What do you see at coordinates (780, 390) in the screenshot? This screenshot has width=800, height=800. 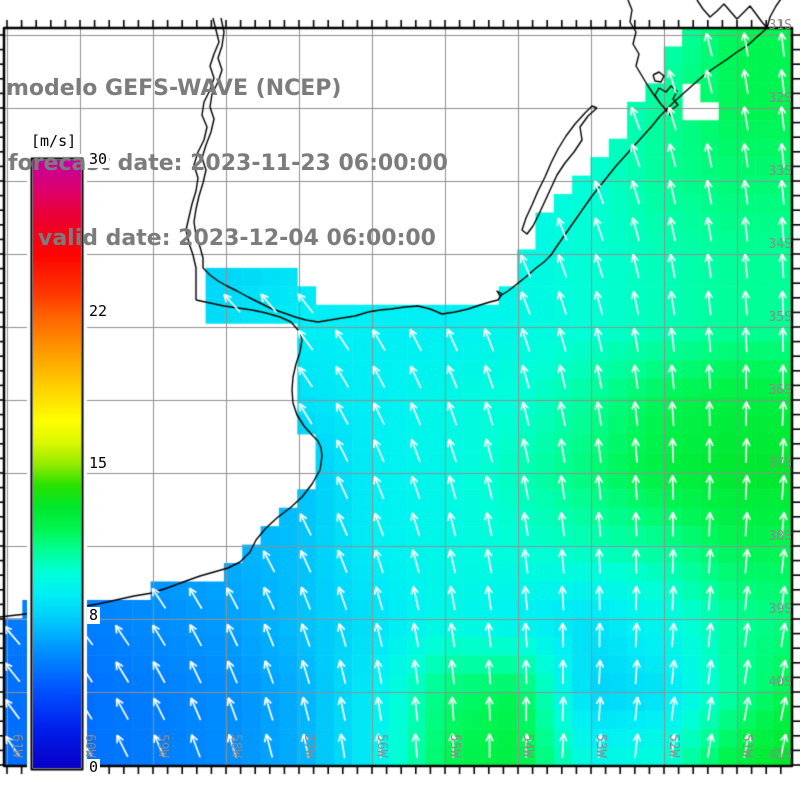 I see `lat-label: 36S` at bounding box center [780, 390].